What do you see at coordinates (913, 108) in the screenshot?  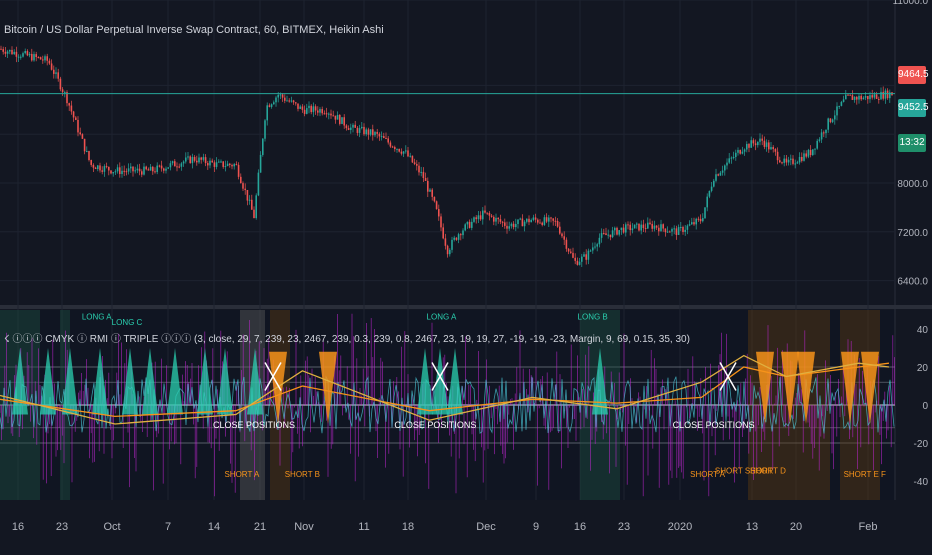 I see `secondary-price-label: 9452.5` at bounding box center [913, 108].